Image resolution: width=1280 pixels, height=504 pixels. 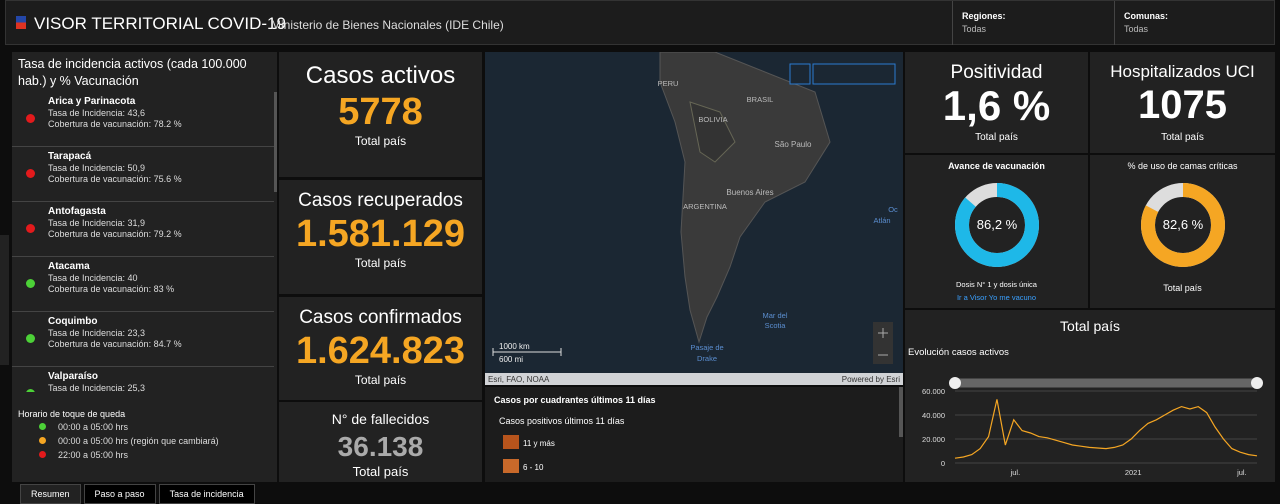 I want to click on legend-label: 6 - 10, so click(x=533, y=467).